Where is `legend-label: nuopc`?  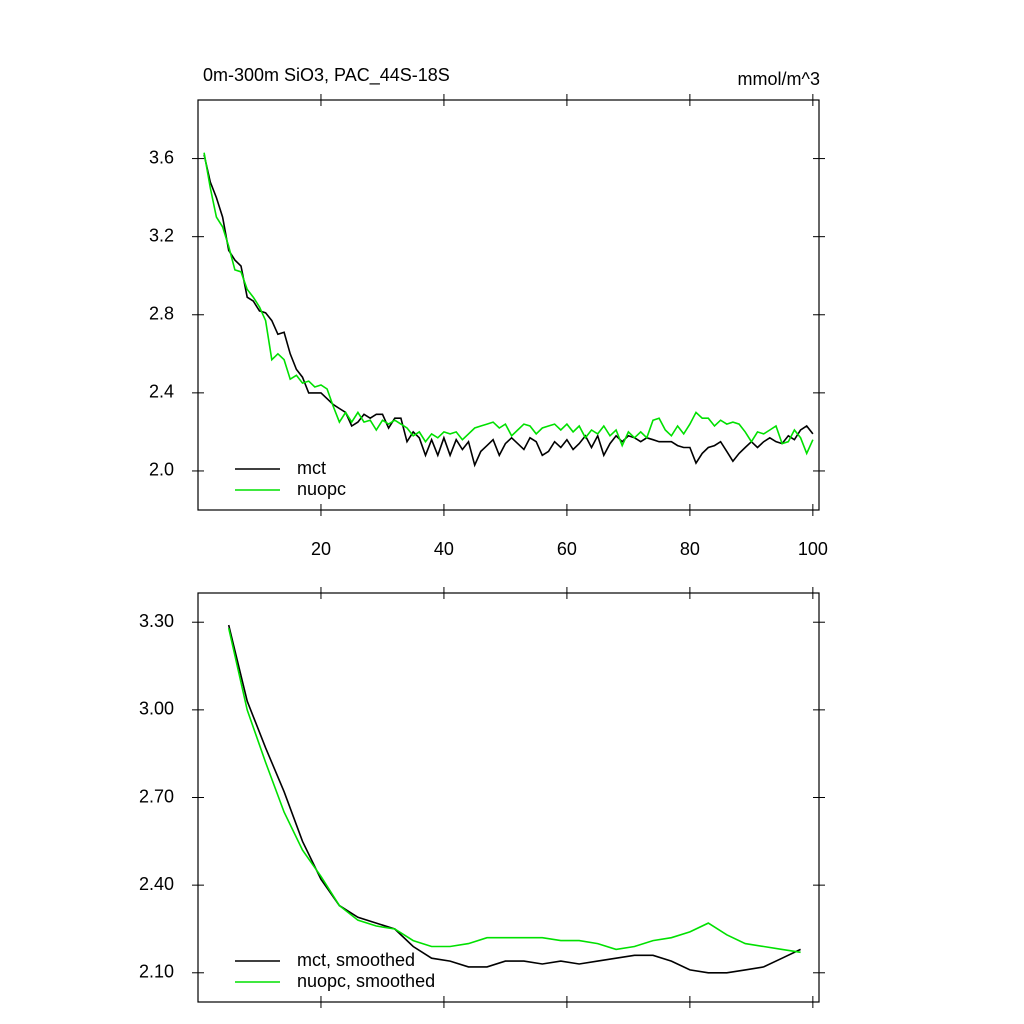
legend-label: nuopc is located at coordinates (321, 489).